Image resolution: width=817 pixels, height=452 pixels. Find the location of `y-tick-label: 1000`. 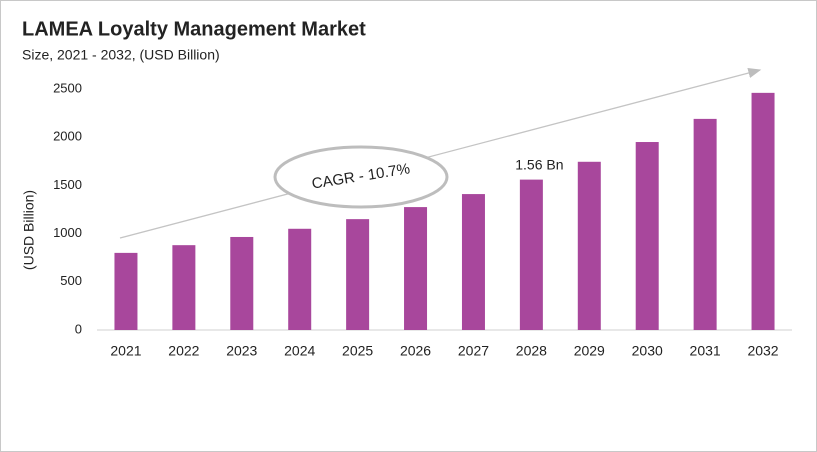

y-tick-label: 1000 is located at coordinates (67, 232).